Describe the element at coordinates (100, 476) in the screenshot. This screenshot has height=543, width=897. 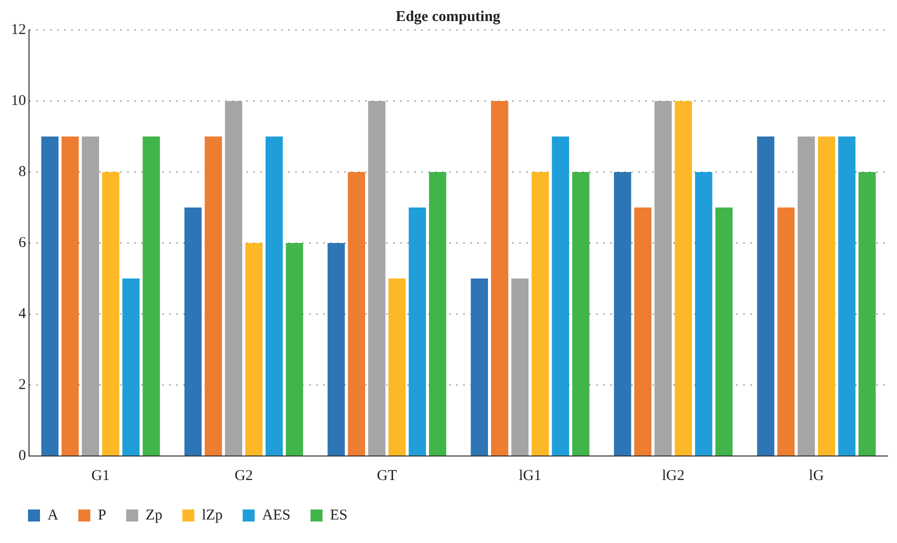
I see `x-tick-label: G1` at that location.